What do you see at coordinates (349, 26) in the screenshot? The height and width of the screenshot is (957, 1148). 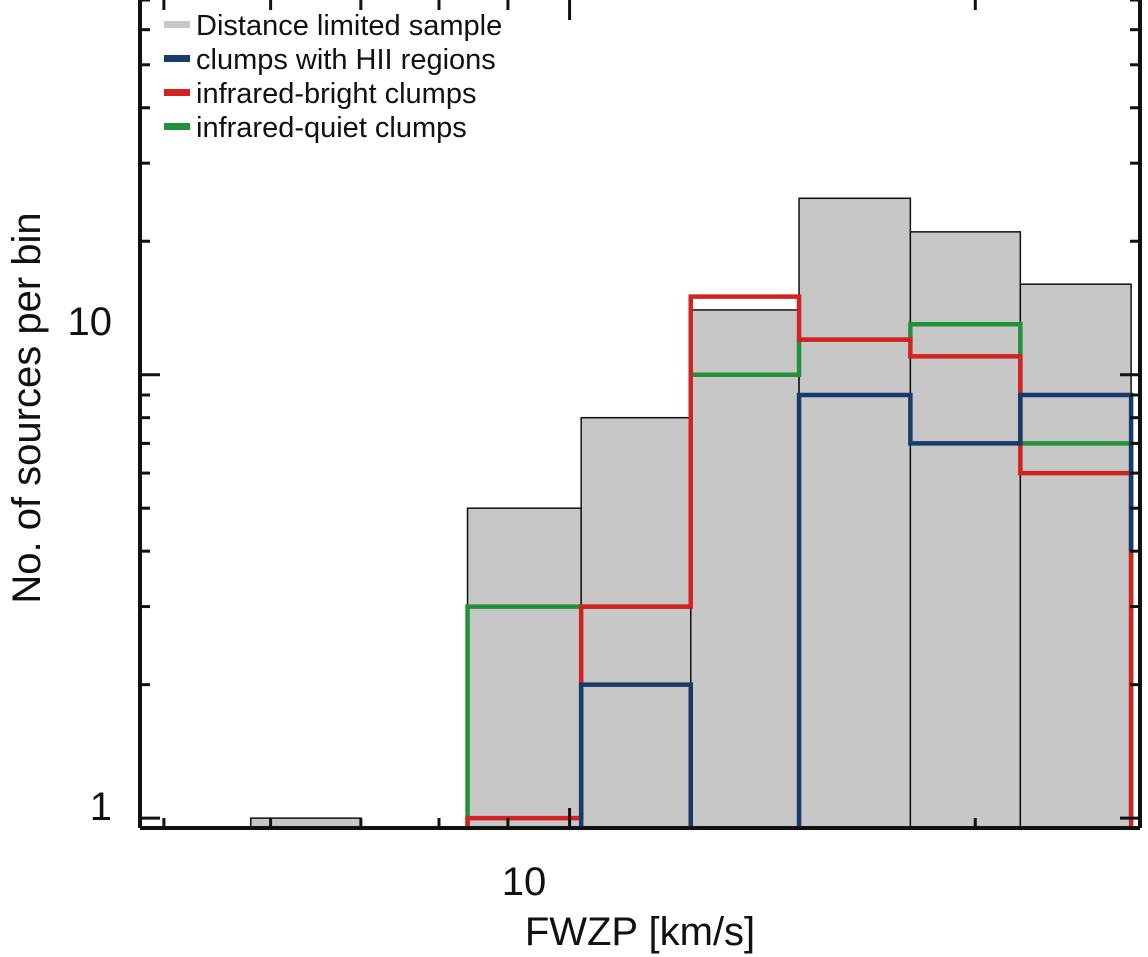 I see `legend-label-distance-limited: Distance limited sample` at bounding box center [349, 26].